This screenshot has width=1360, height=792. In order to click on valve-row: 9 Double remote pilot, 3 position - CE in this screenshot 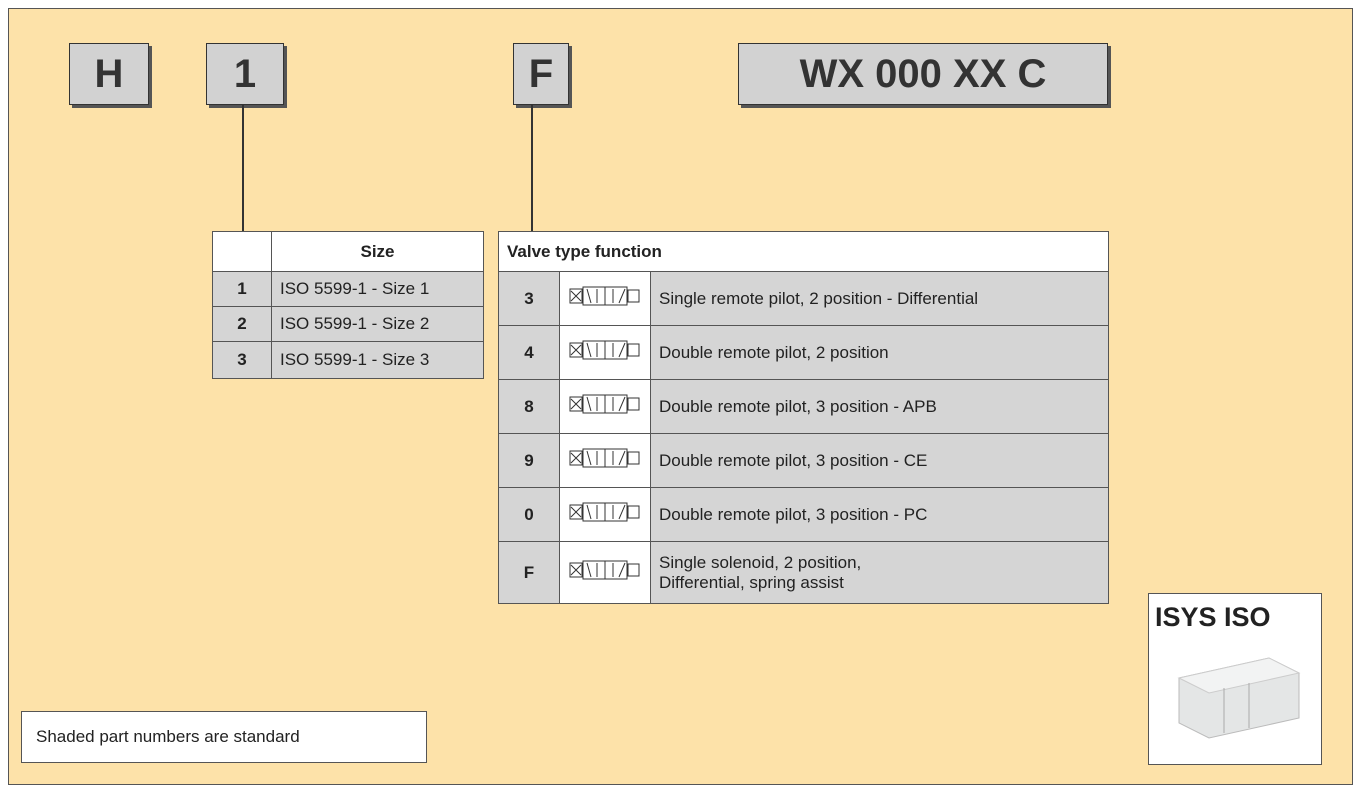, I will do `click(803, 460)`.